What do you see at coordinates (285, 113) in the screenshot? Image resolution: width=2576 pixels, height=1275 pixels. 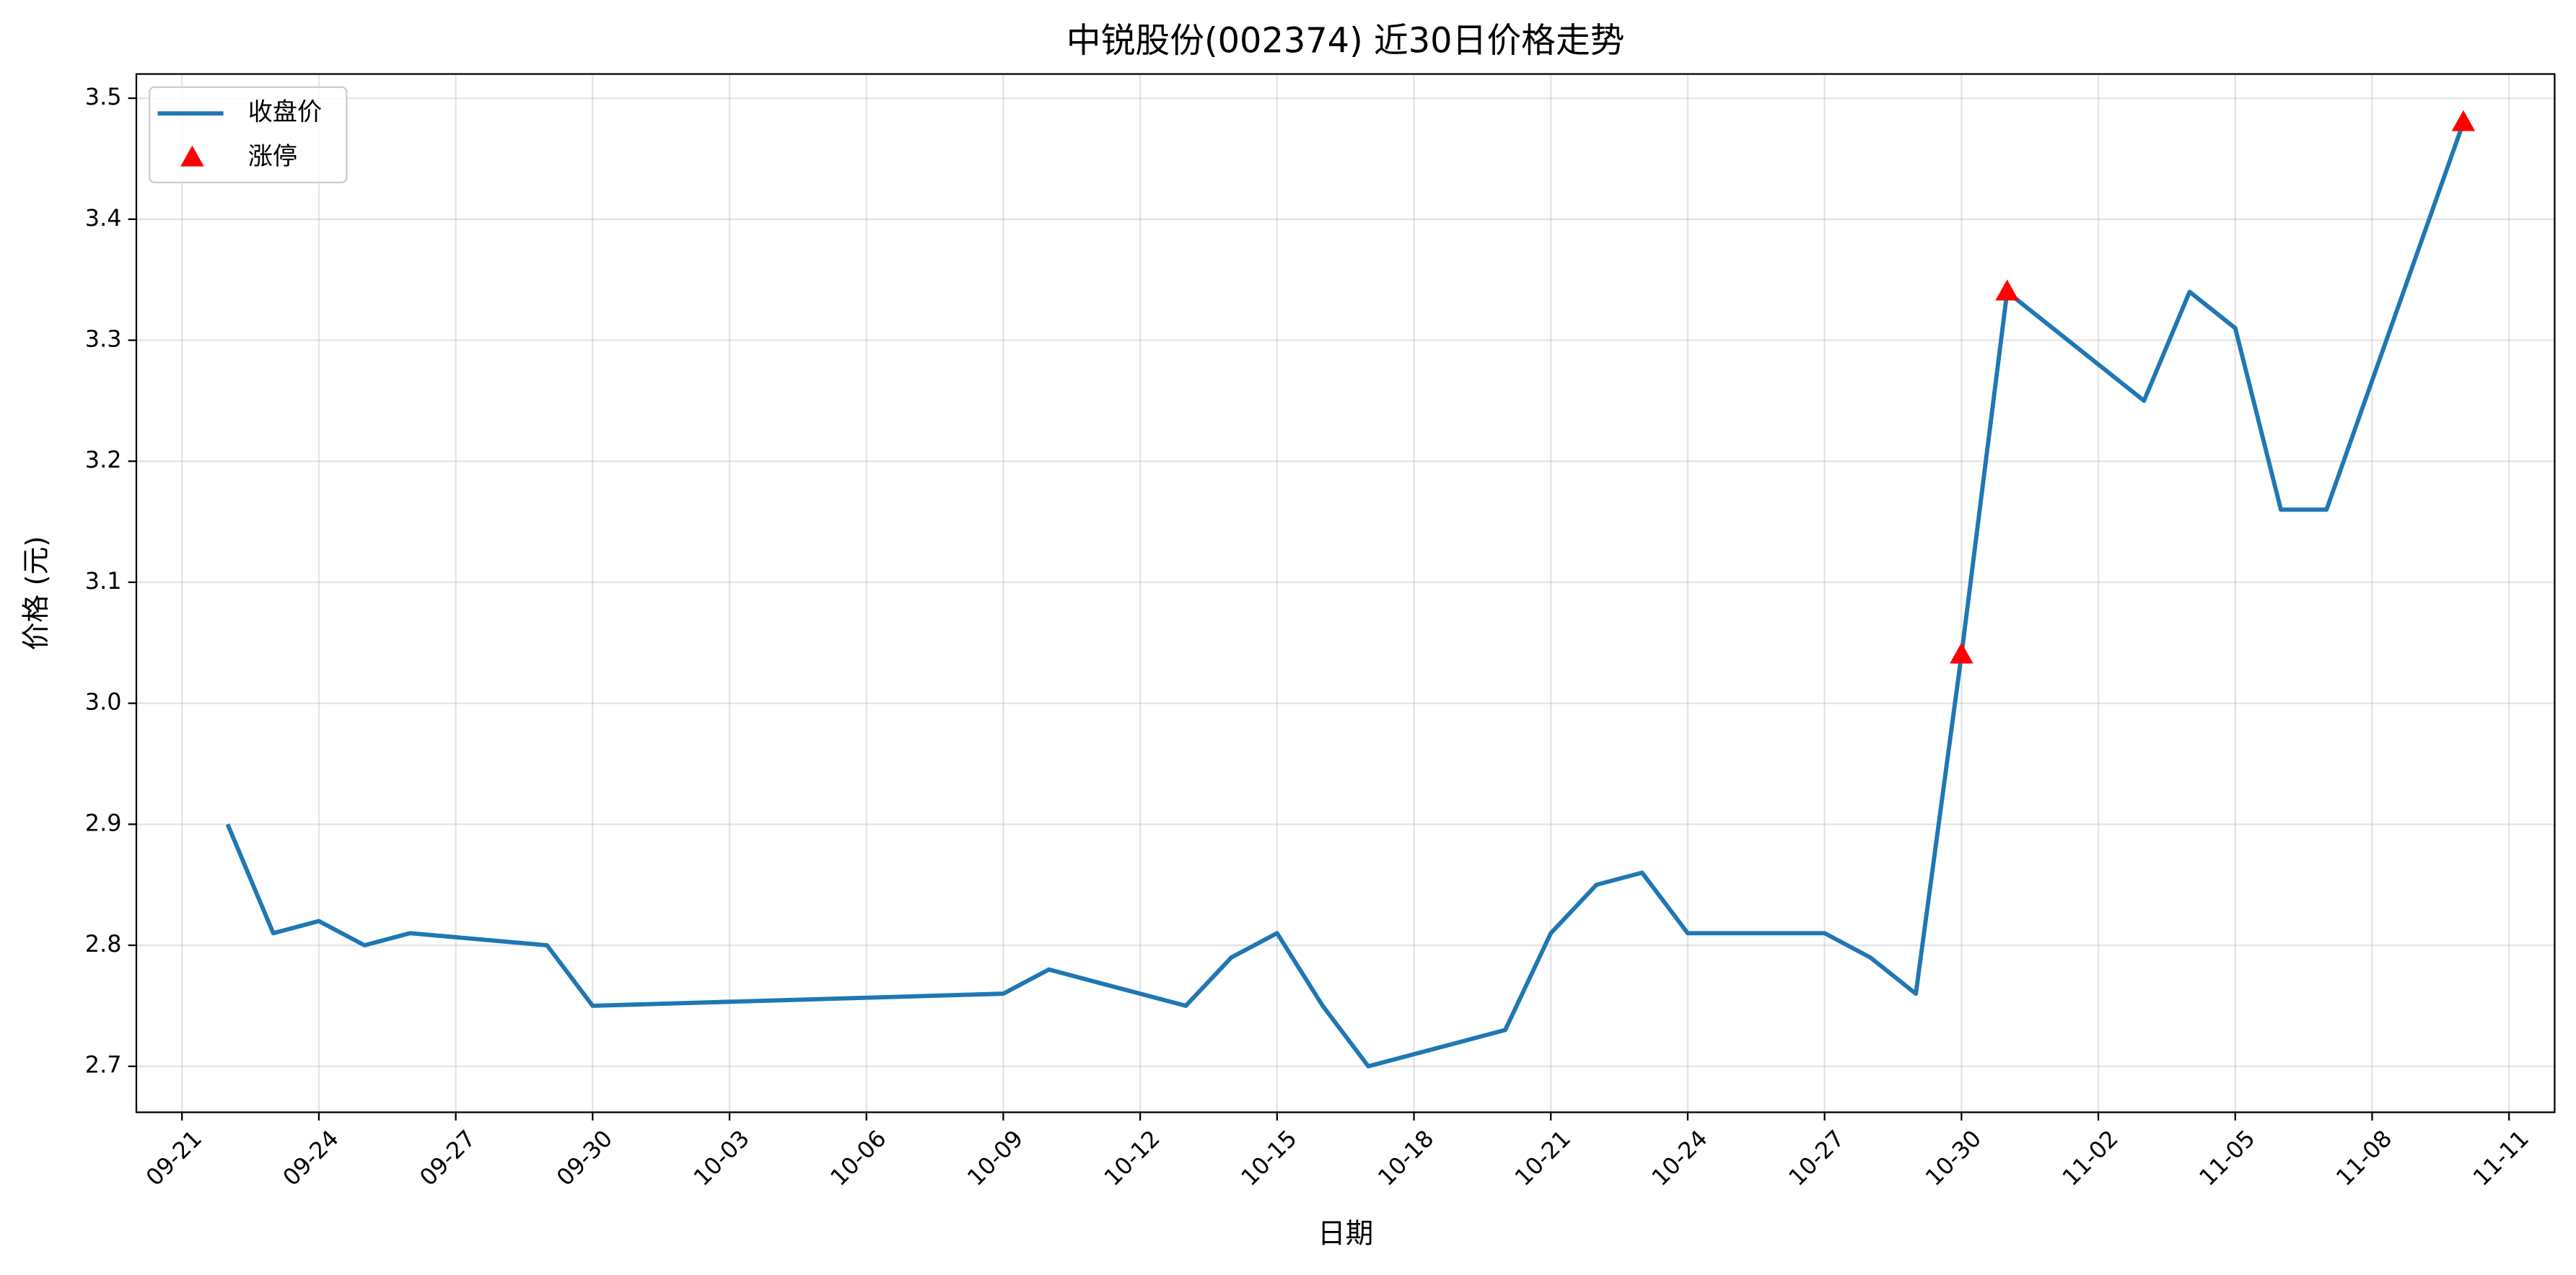 I see `legend-label: 收盘价` at bounding box center [285, 113].